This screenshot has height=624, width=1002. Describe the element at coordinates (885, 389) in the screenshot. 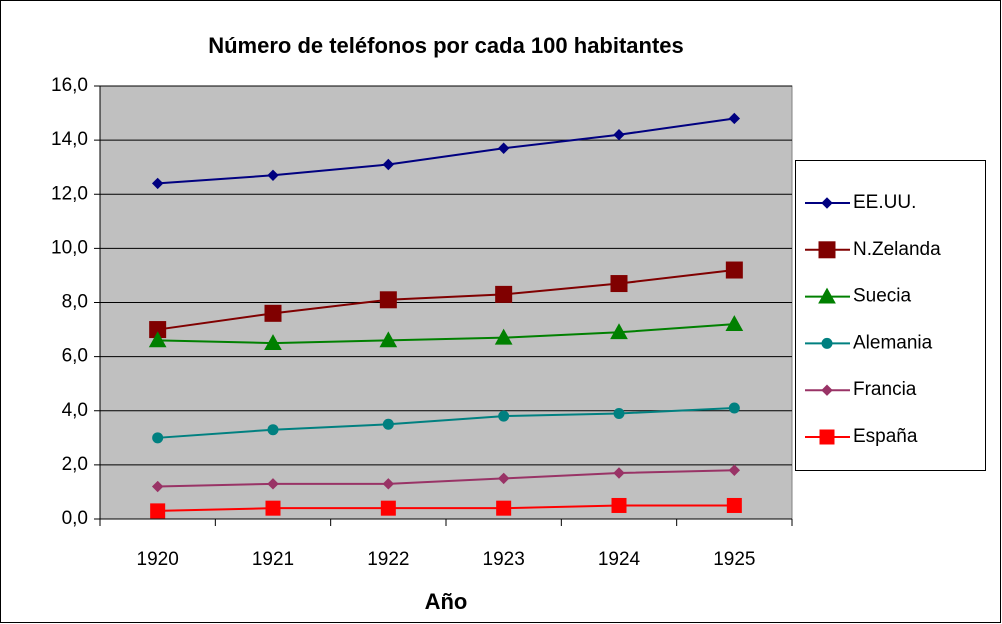

I see `legend-label: Francia` at that location.